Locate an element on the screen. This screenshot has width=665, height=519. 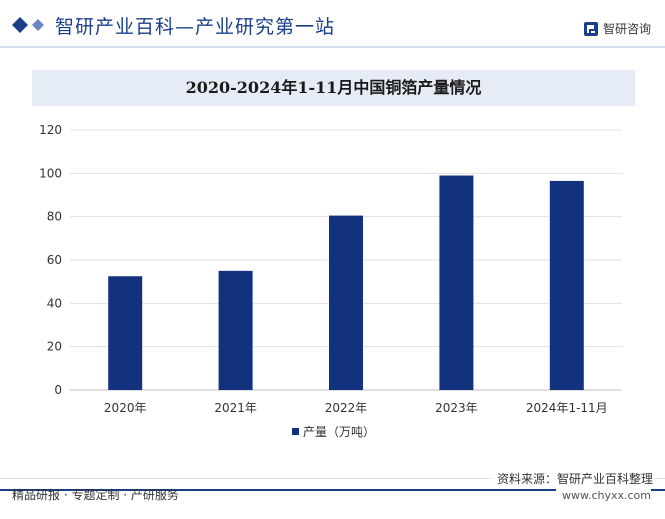
y-tick-label: 60 is located at coordinates (54, 260).